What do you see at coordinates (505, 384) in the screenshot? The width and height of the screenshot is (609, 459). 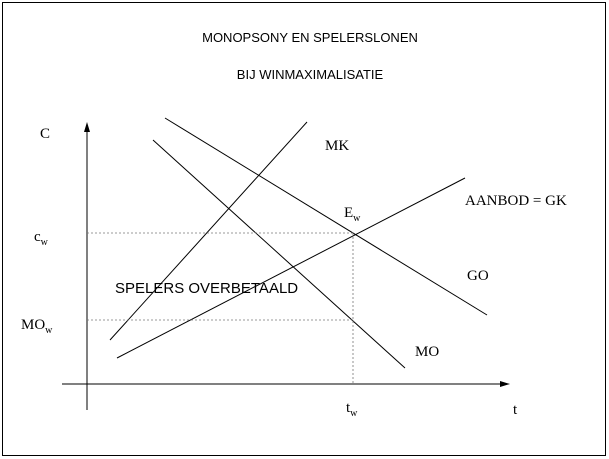 I see `x-arrow` at bounding box center [505, 384].